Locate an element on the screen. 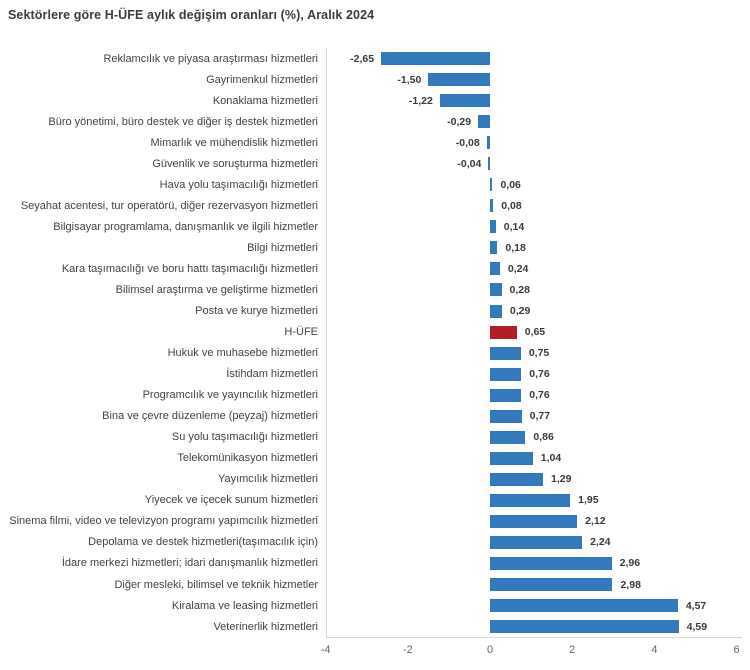 The width and height of the screenshot is (750, 670). value-label: 2,24 is located at coordinates (600, 542).